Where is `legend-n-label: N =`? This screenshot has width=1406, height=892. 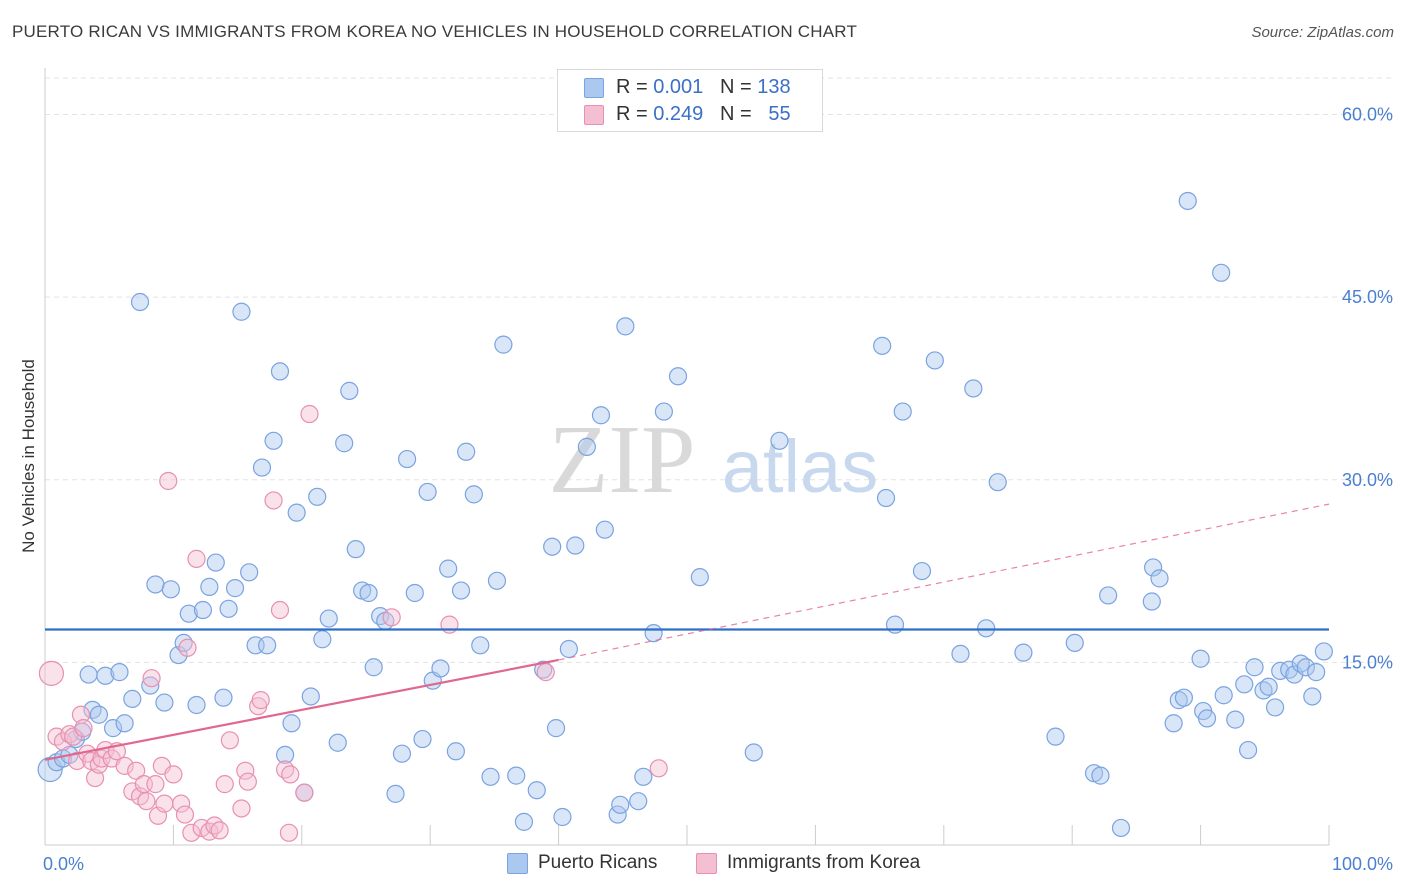
legend-n-label: N = is located at coordinates (735, 87).